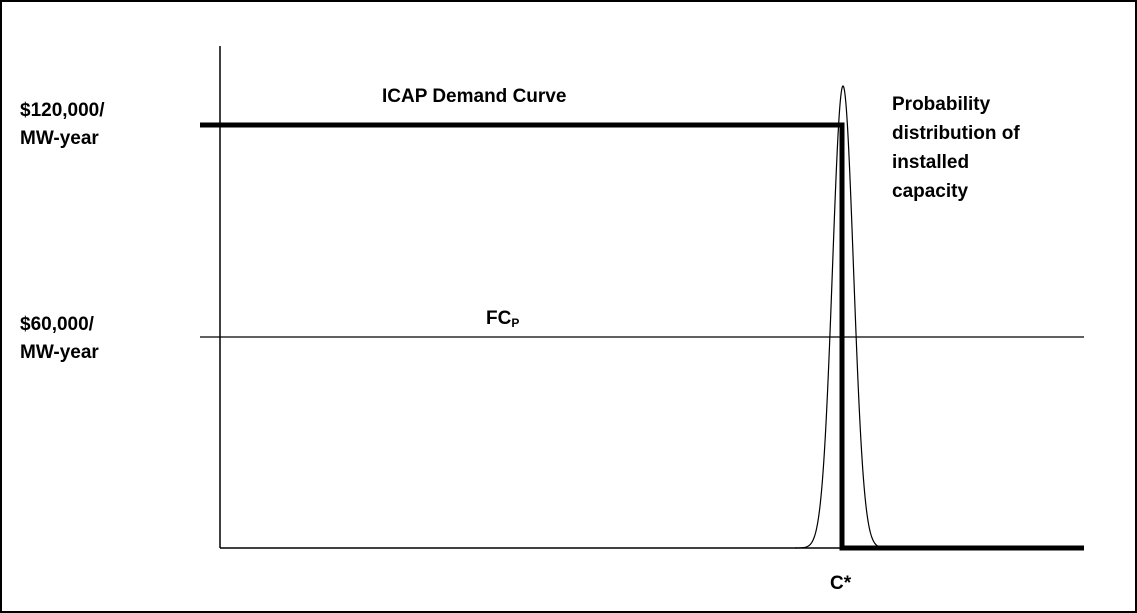 This screenshot has height=613, width=1137. I want to click on distribution-label-line2: distribution of, so click(956, 133).